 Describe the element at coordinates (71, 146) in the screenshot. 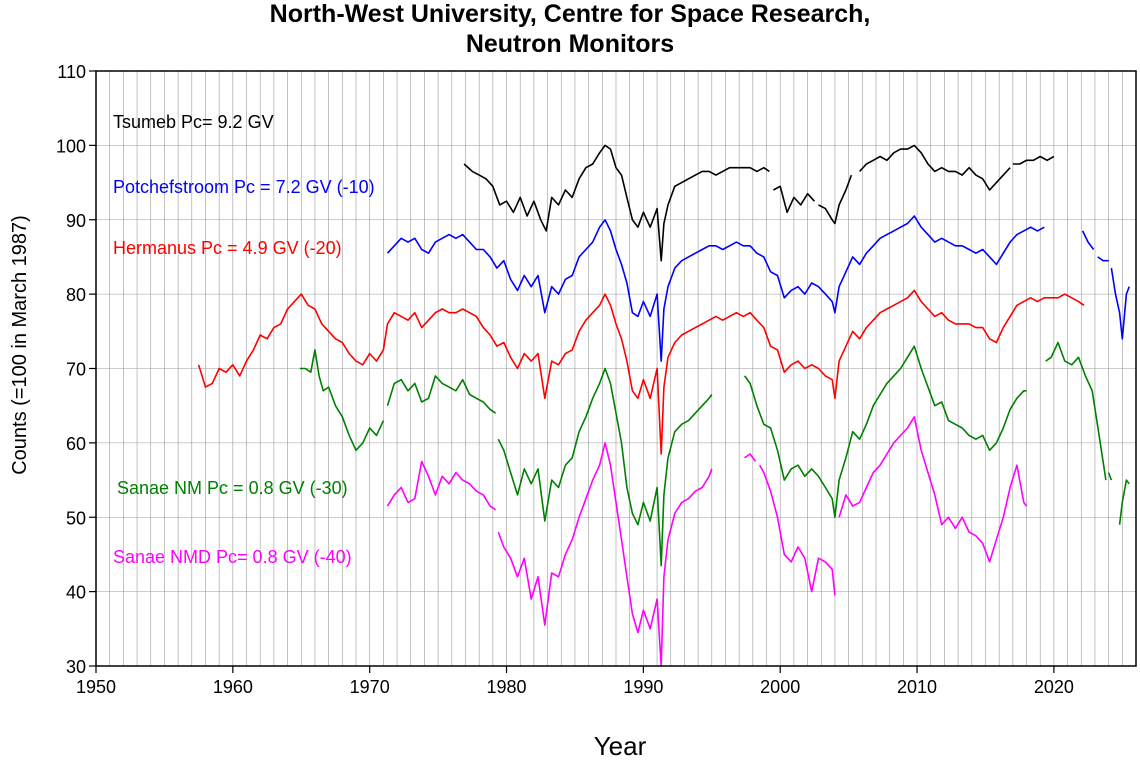

I see `y-tick-label-100: 100` at that location.